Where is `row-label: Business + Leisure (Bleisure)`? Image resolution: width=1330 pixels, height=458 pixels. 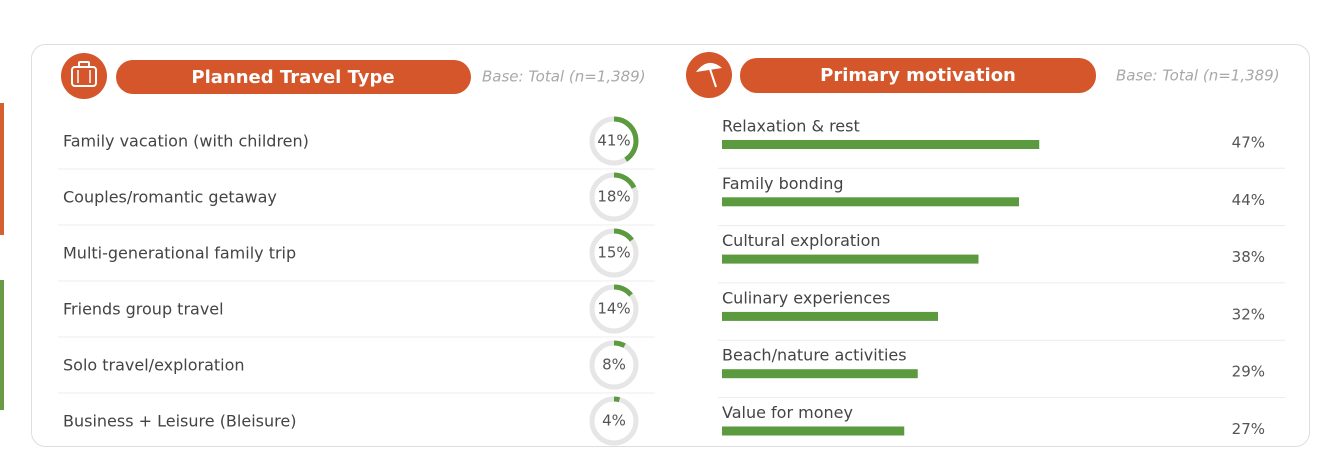
row-label: Business + Leisure (Bleisure) is located at coordinates (179, 421).